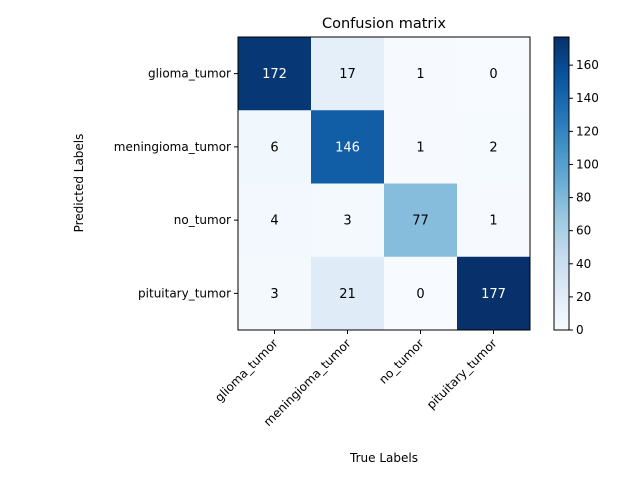  Describe the element at coordinates (583, 297) in the screenshot. I see `colorbar-tick-label: 20` at that location.